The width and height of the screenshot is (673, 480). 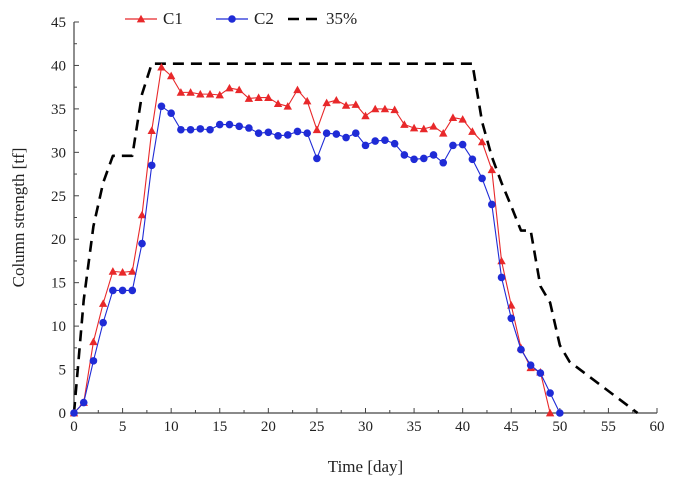 What do you see at coordinates (219, 427) in the screenshot?
I see `x-tick-label: 15` at bounding box center [219, 427].